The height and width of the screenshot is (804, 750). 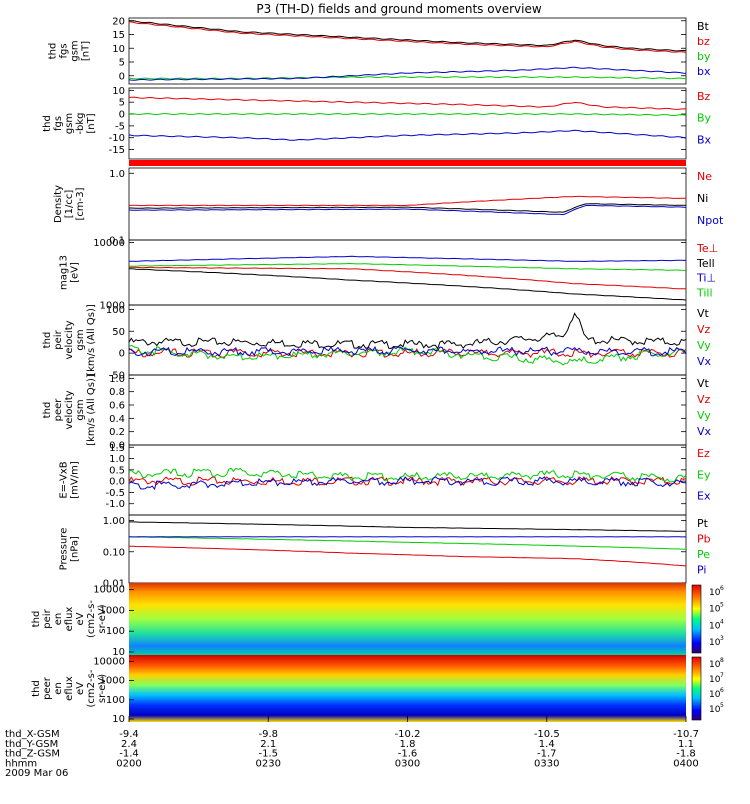 What do you see at coordinates (268, 763) in the screenshot?
I see `x-tick-label: 0230` at bounding box center [268, 763].